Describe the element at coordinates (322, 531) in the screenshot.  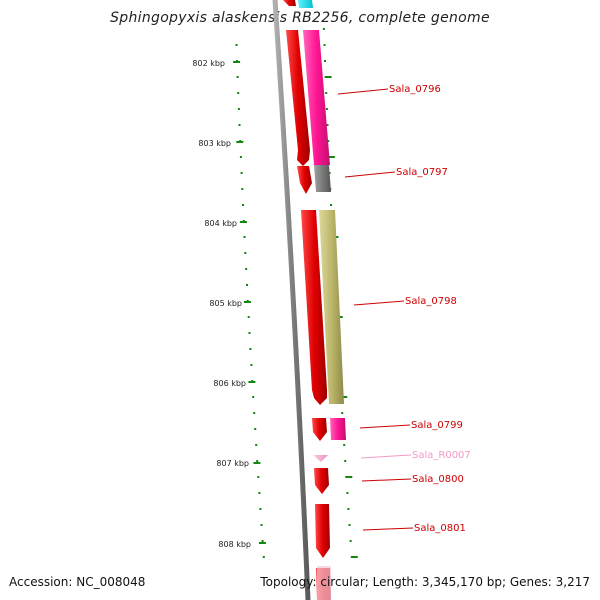
I see `gene-0801-cds` at that location.